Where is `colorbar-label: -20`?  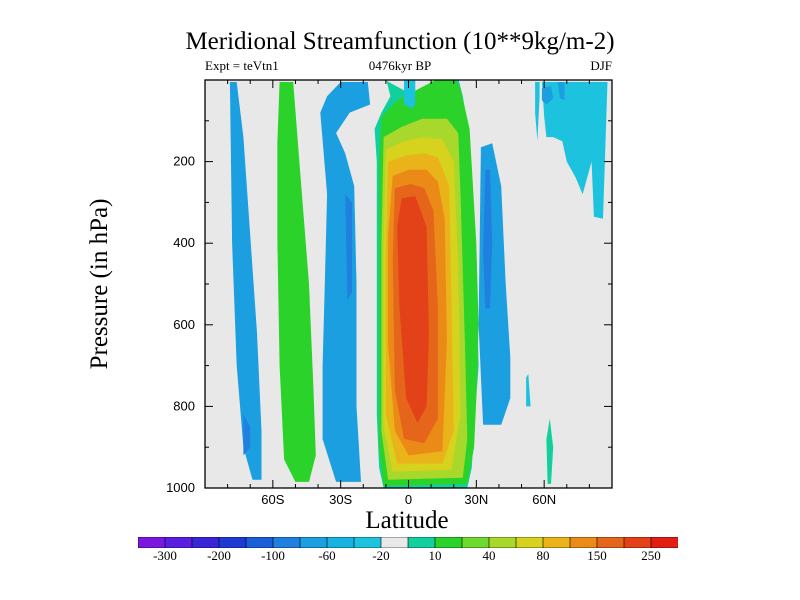
colorbar-label: -20 is located at coordinates (381, 555).